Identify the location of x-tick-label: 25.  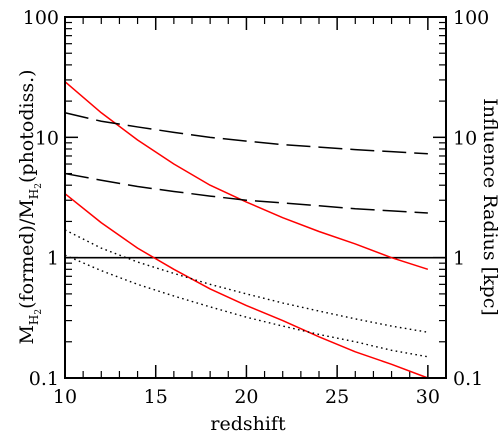
(337, 397).